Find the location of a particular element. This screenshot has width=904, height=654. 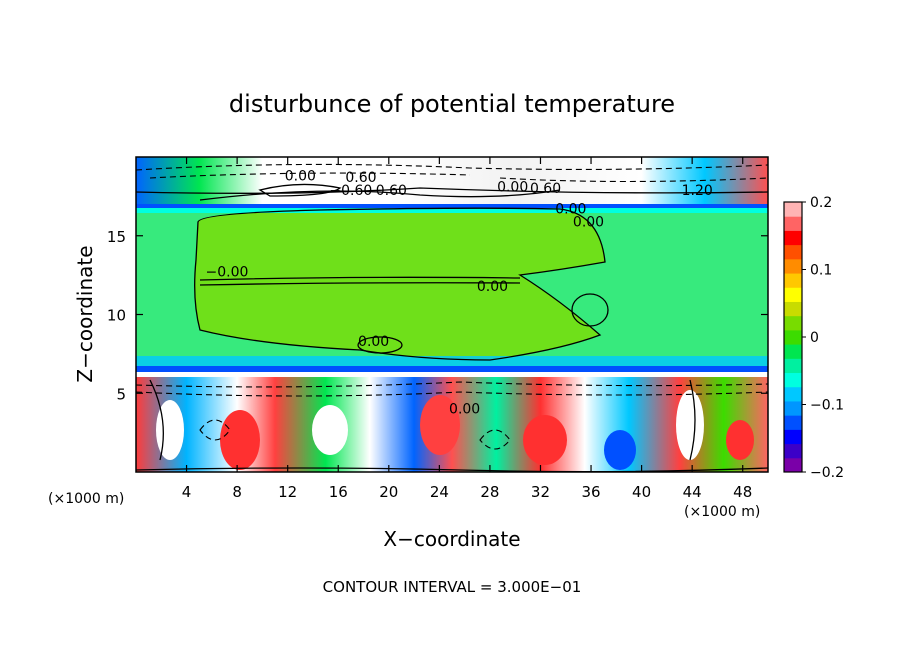

z-tick-label-0: 5 is located at coordinates (121, 394).